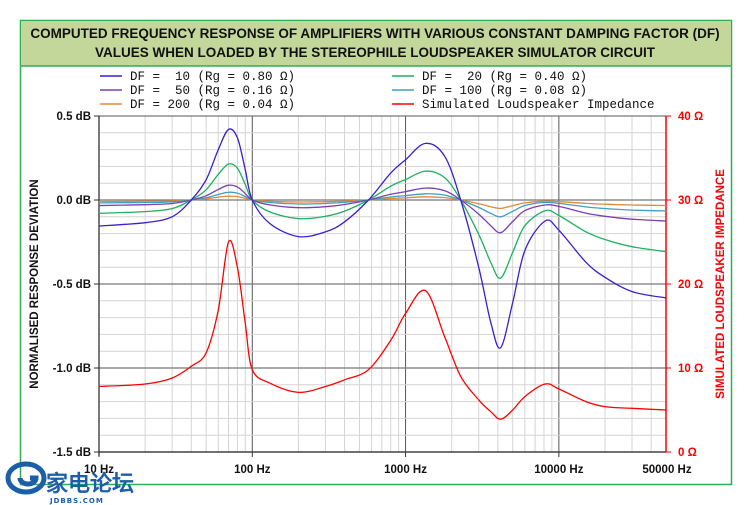 The height and width of the screenshot is (505, 750). What do you see at coordinates (212, 105) in the screenshot?
I see `legend-label: DF = 200 (Rg = 0.04 Ω)` at bounding box center [212, 105].